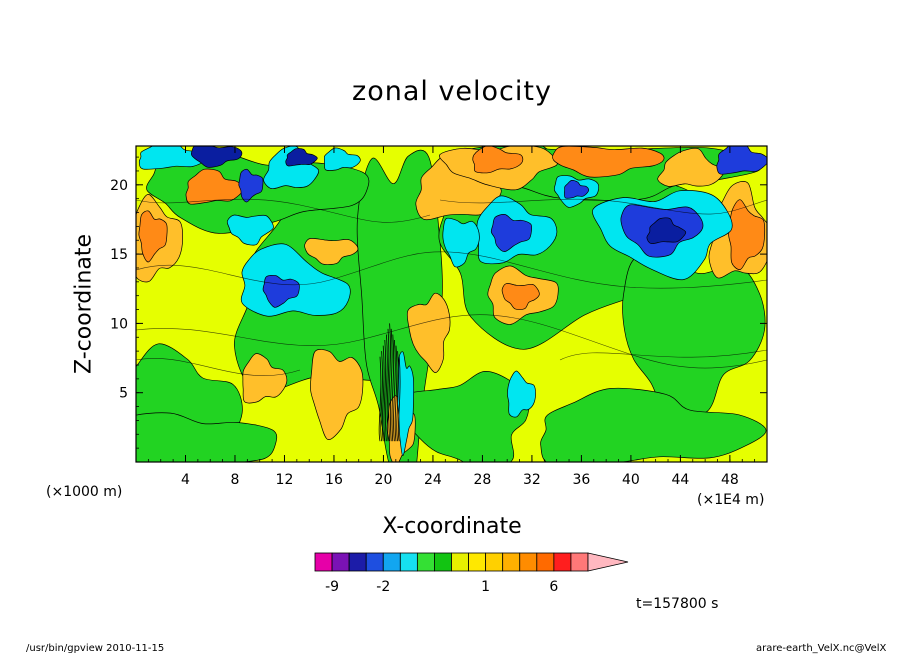  I want to click on x-axis-label: X-coordinate, so click(452, 526).